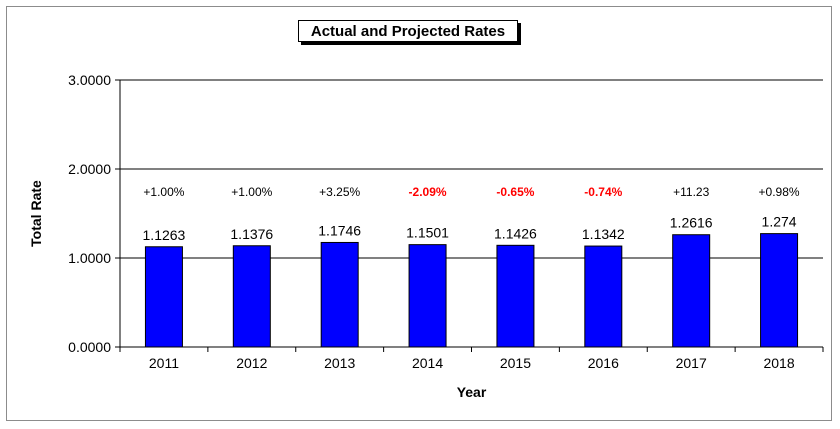 This screenshot has width=840, height=429. I want to click on bar-value-label: 1.1376, so click(251, 234).